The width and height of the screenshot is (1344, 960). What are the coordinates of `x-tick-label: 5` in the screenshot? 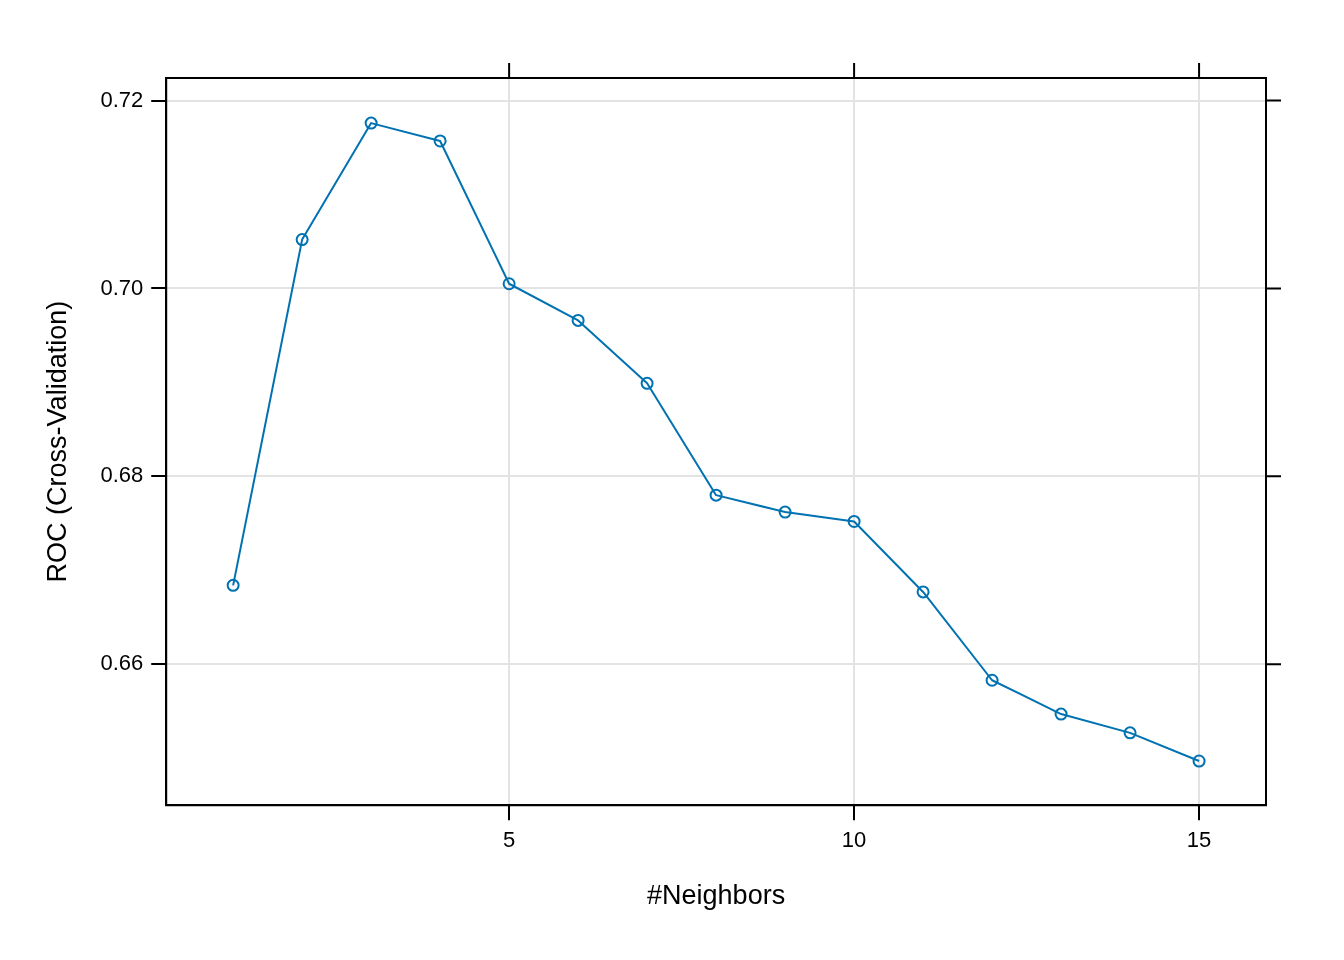 It's located at (509, 840).